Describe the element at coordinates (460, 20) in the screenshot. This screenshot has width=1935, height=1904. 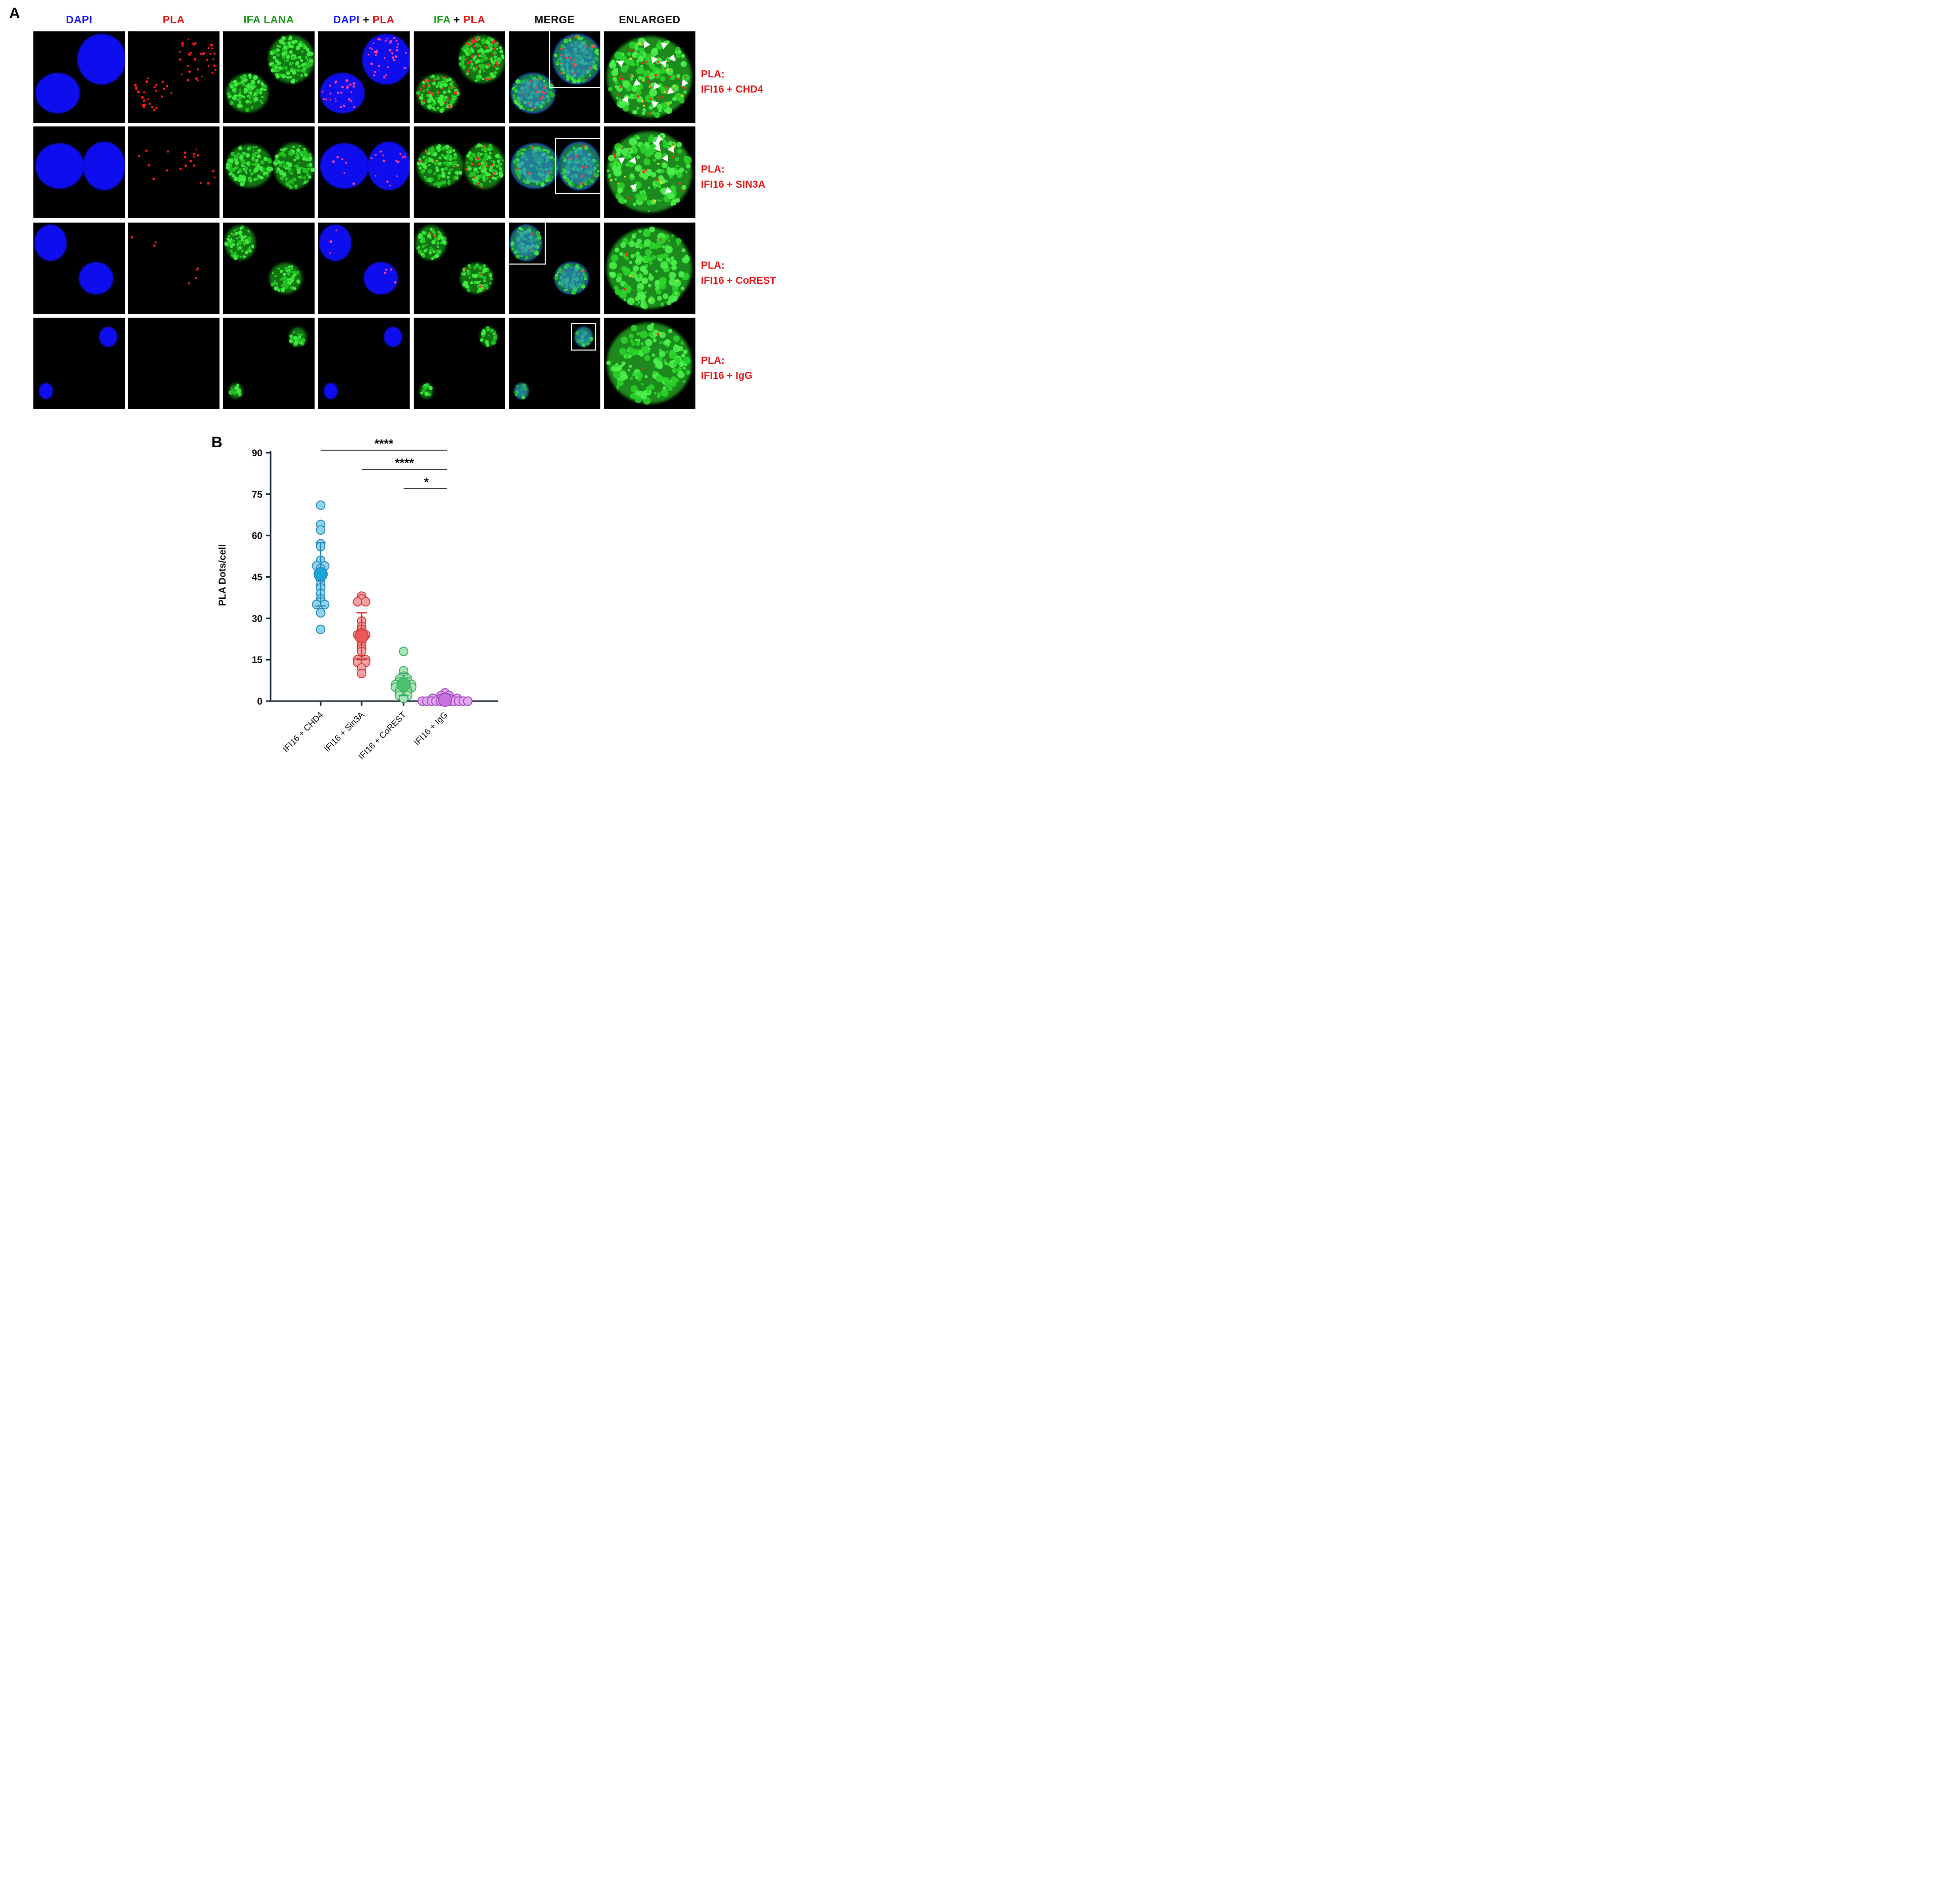
I see `column-header: IFA + PLA` at that location.